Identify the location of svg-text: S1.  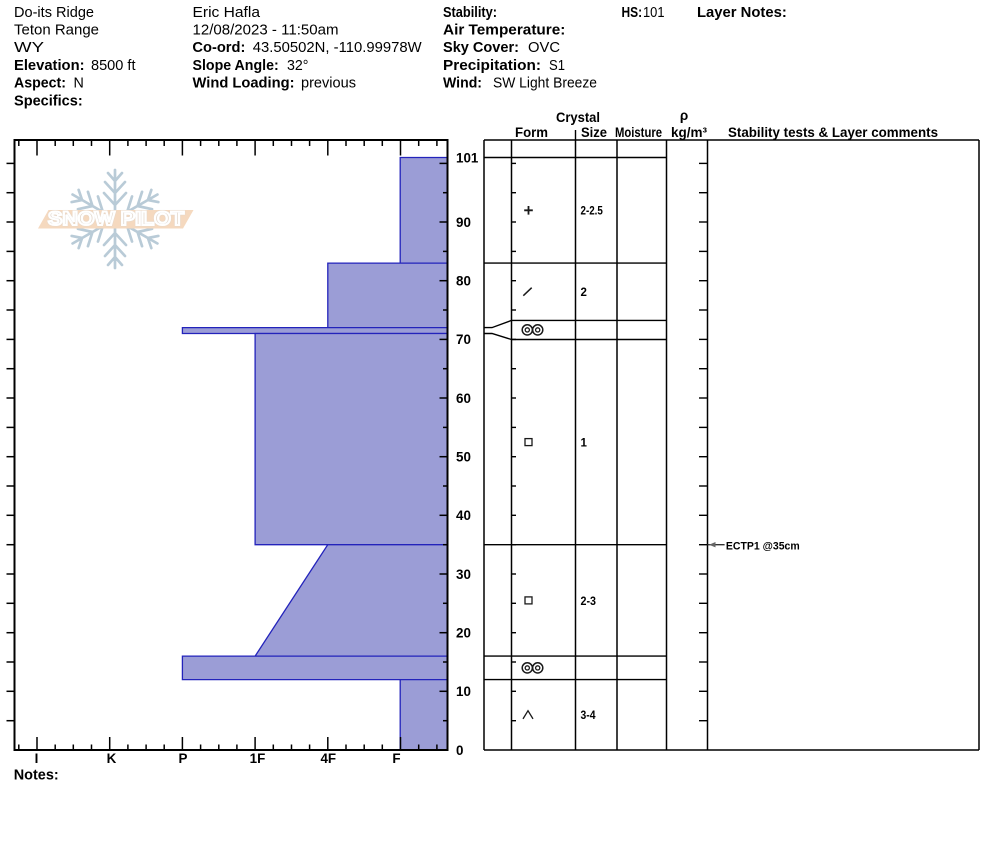
(557, 66).